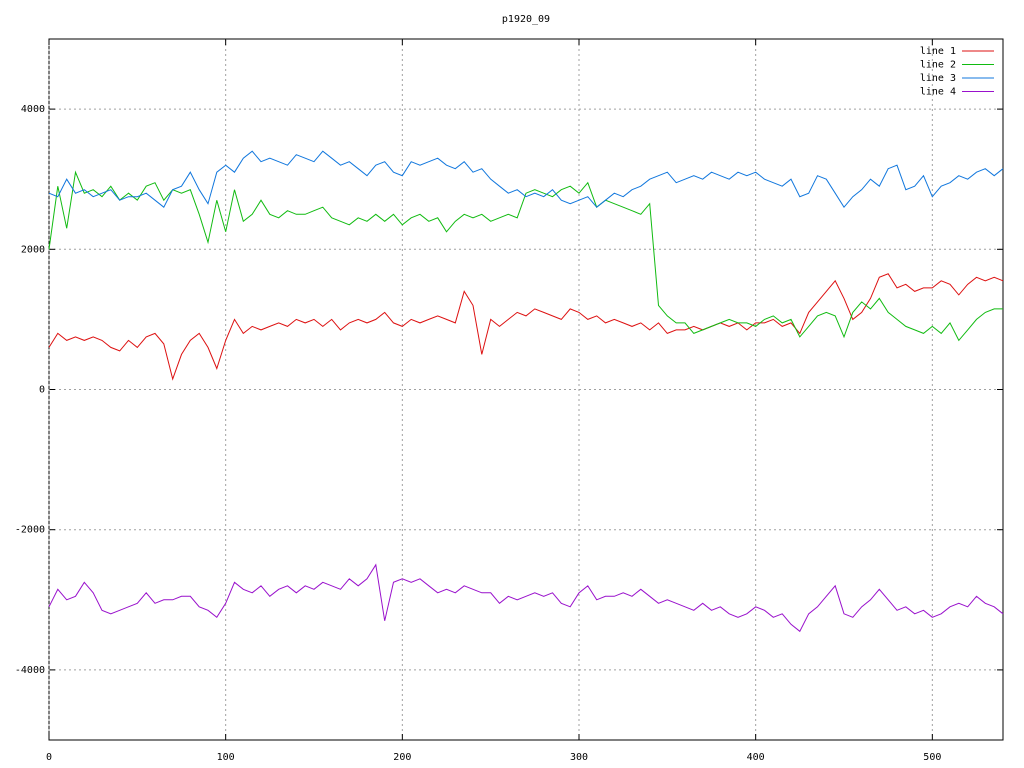  I want to click on legend-label: line 3, so click(938, 78).